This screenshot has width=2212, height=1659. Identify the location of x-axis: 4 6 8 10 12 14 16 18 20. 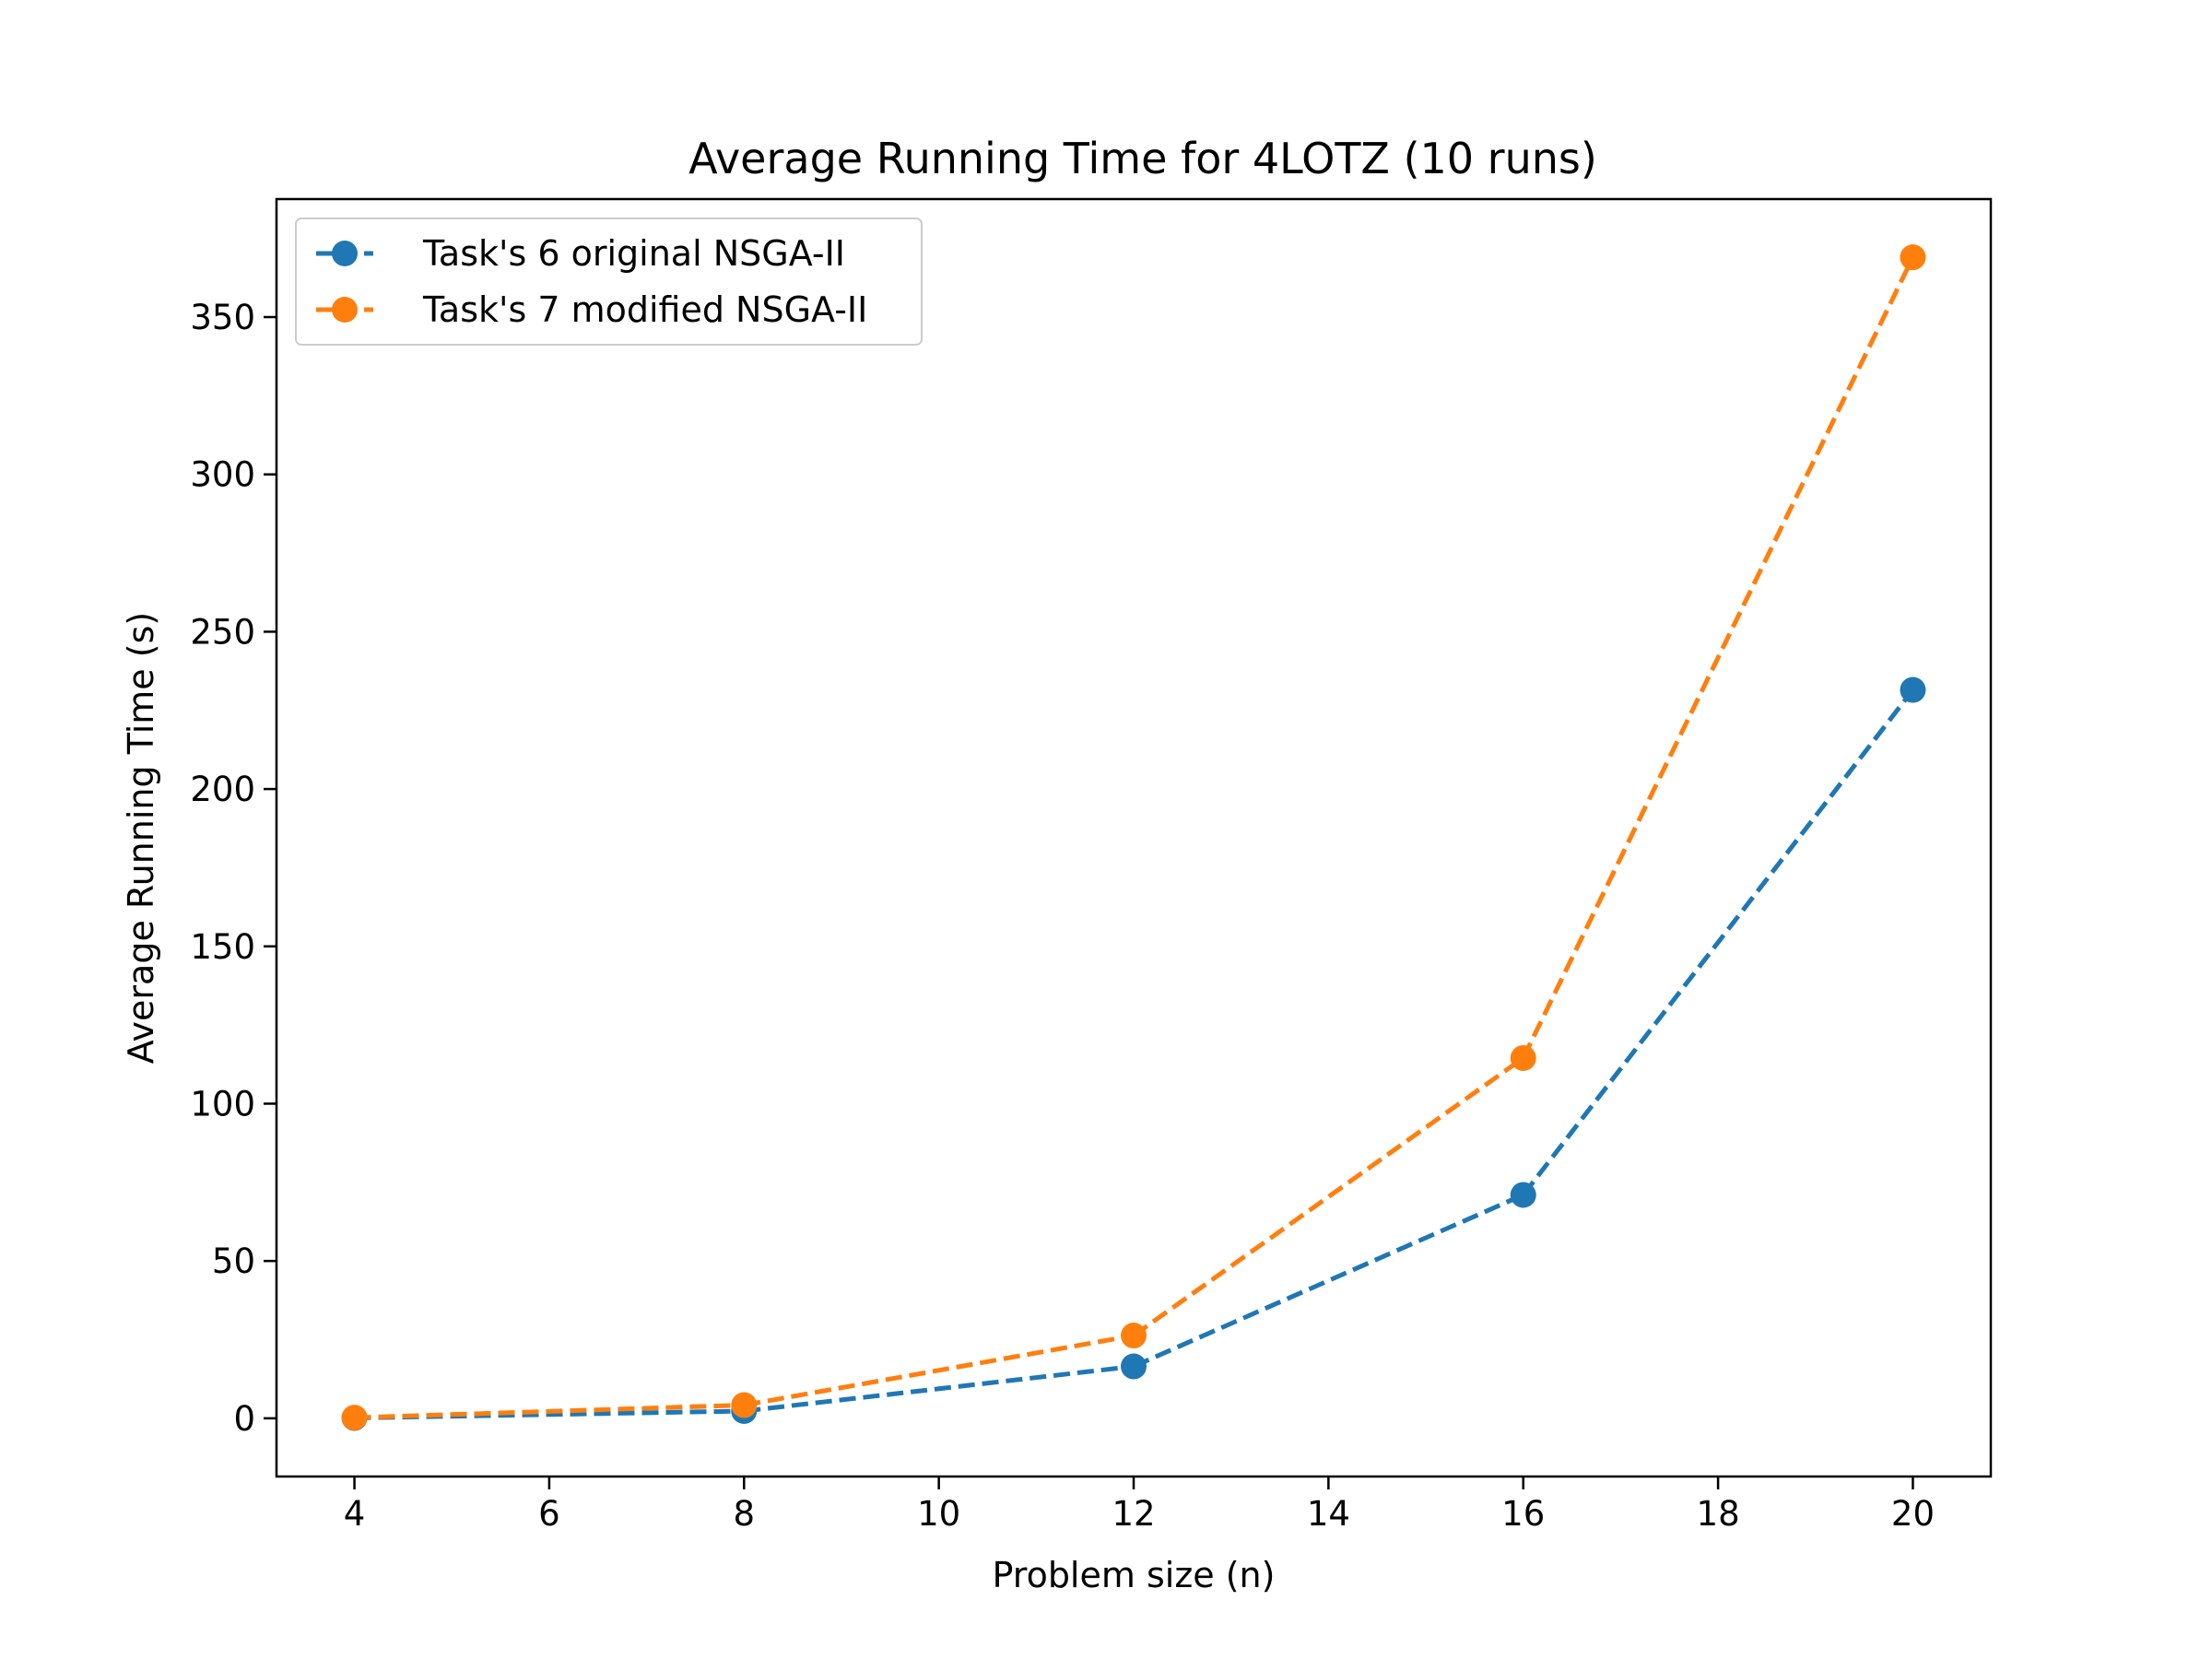
(1139, 1505).